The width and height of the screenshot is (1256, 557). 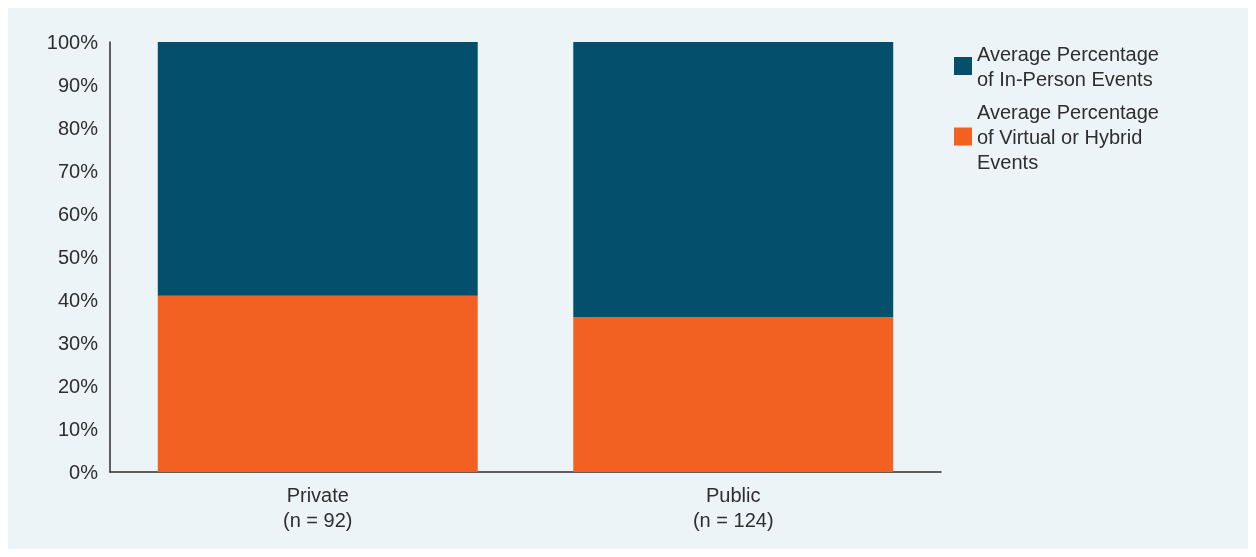 I want to click on y-tick-label: 40%, so click(x=78, y=300).